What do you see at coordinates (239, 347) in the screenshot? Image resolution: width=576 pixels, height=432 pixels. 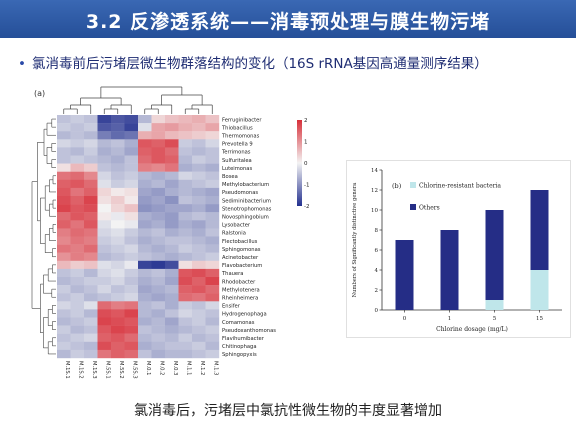 I see `heatmap-row-label: Chitinophaga` at bounding box center [239, 347].